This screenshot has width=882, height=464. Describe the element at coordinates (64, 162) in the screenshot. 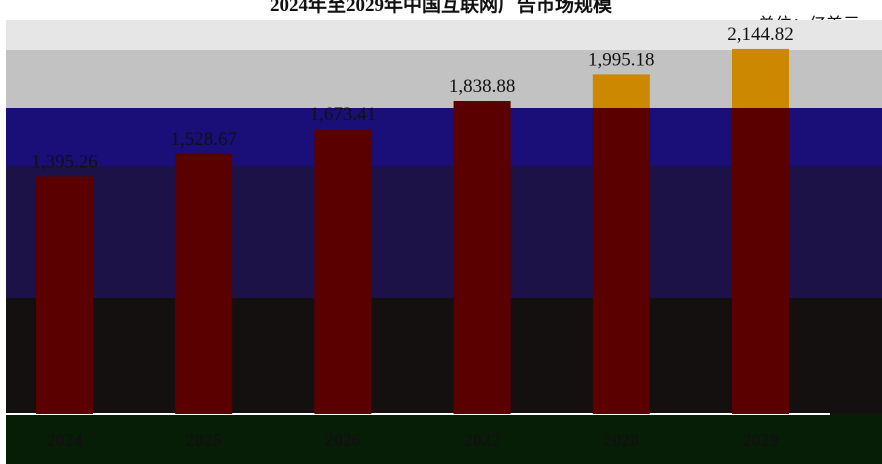

I see `value-label-2024: 1,395.26` at that location.